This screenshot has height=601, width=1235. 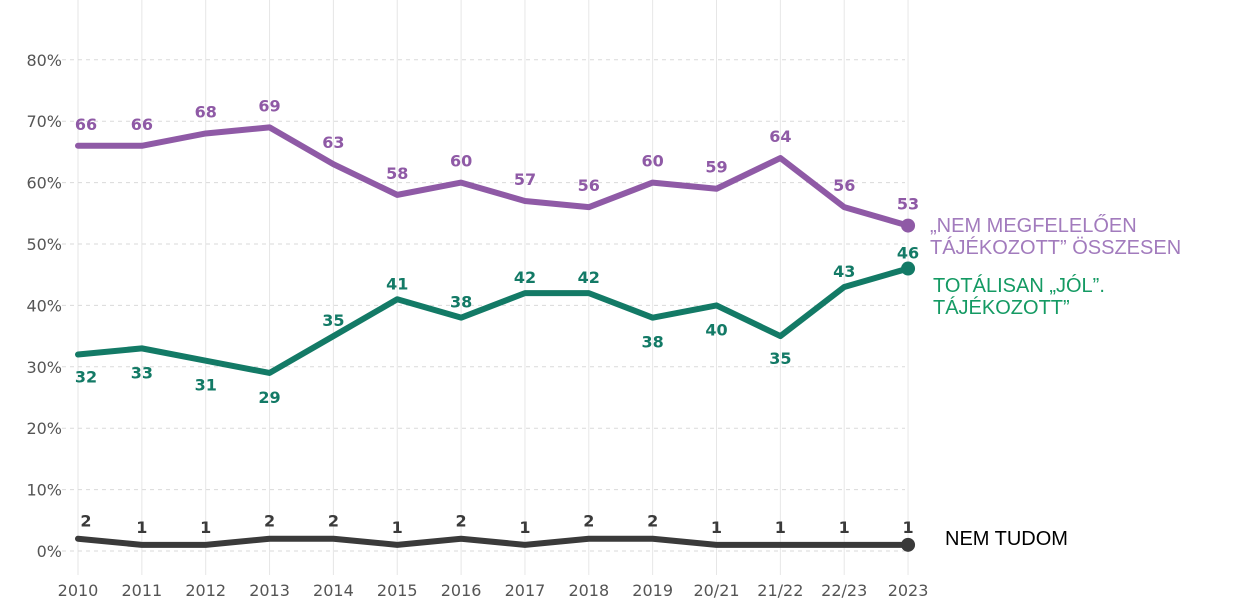 What do you see at coordinates (44, 183) in the screenshot?
I see `y-tick-label: 60%` at bounding box center [44, 183].